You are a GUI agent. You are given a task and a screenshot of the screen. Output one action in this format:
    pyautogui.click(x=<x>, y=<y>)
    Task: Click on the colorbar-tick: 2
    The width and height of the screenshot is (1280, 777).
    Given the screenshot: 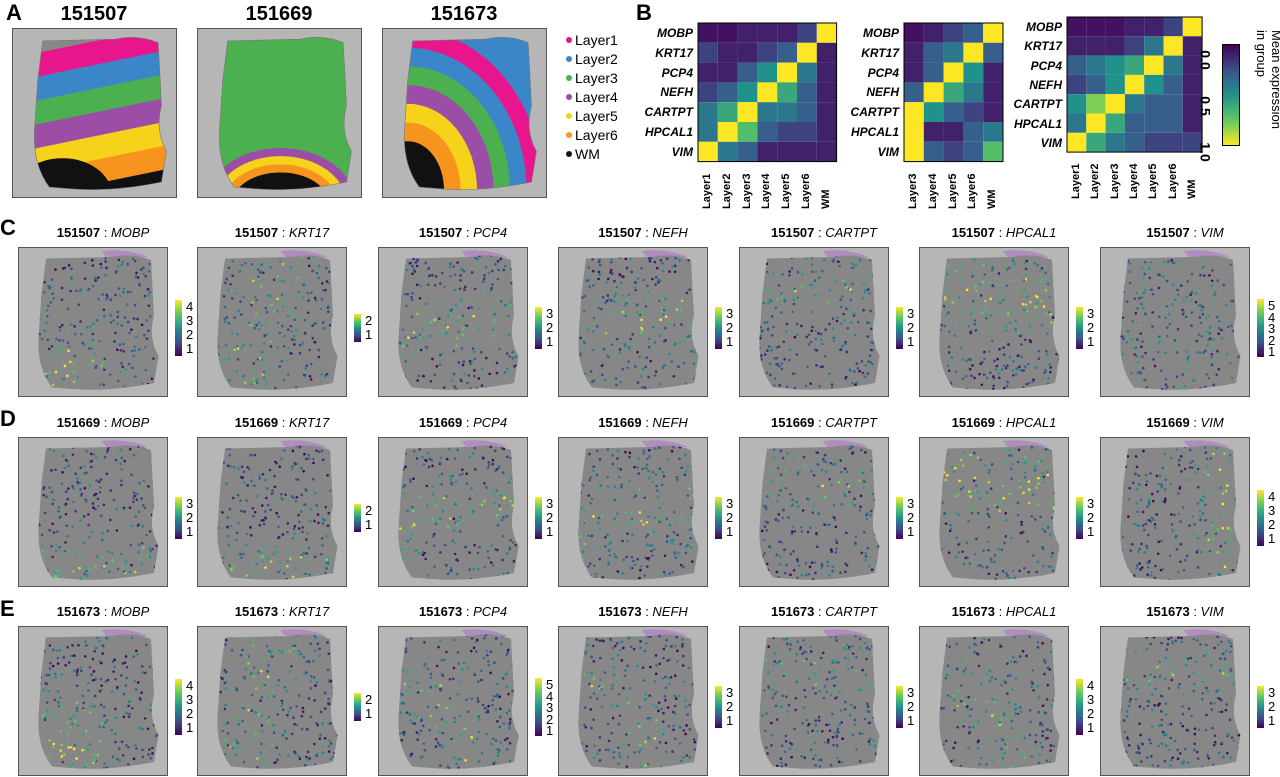 What is the action you would take?
    pyautogui.click(x=550, y=327)
    